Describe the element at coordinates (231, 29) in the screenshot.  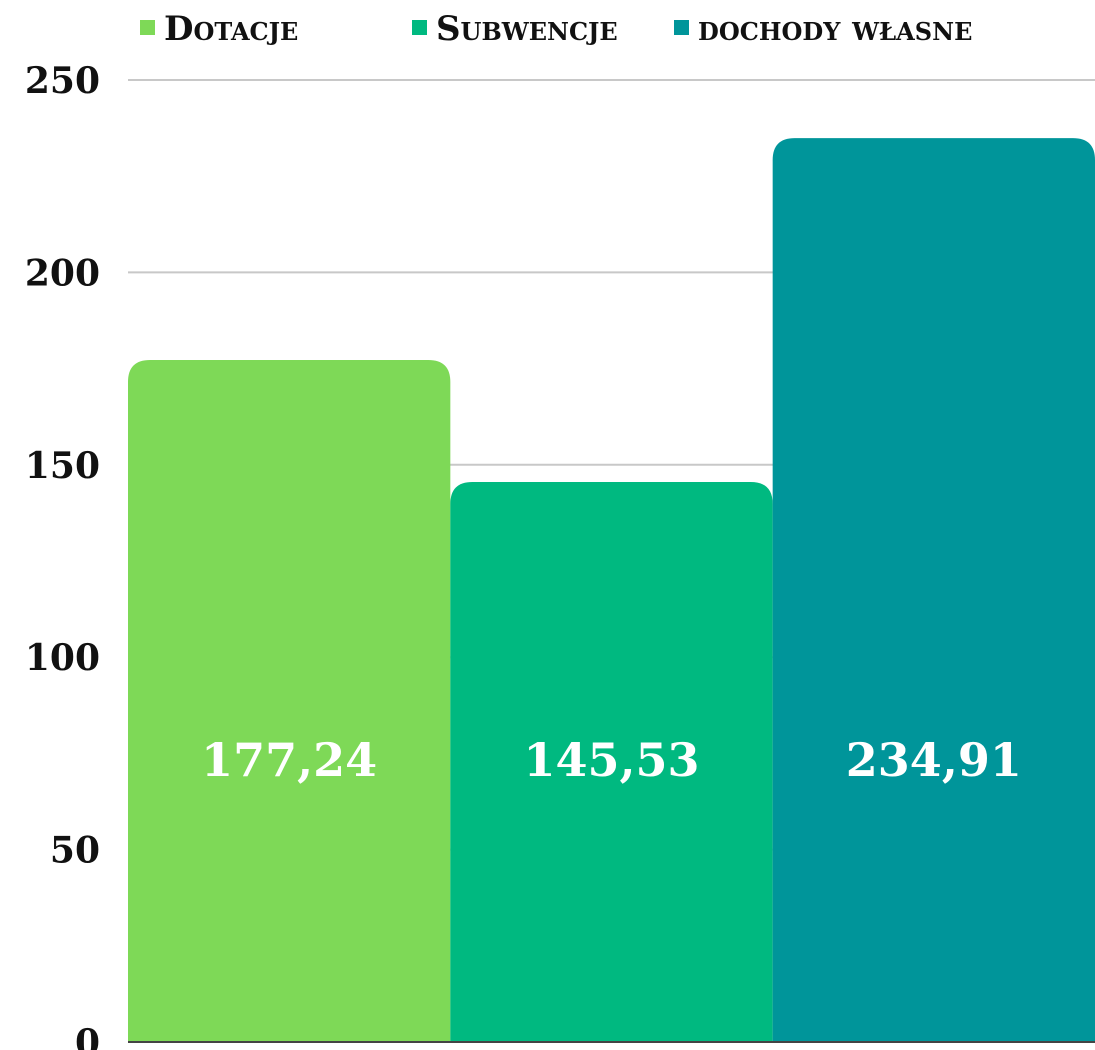
I see `legend-label: Dotacje` at that location.